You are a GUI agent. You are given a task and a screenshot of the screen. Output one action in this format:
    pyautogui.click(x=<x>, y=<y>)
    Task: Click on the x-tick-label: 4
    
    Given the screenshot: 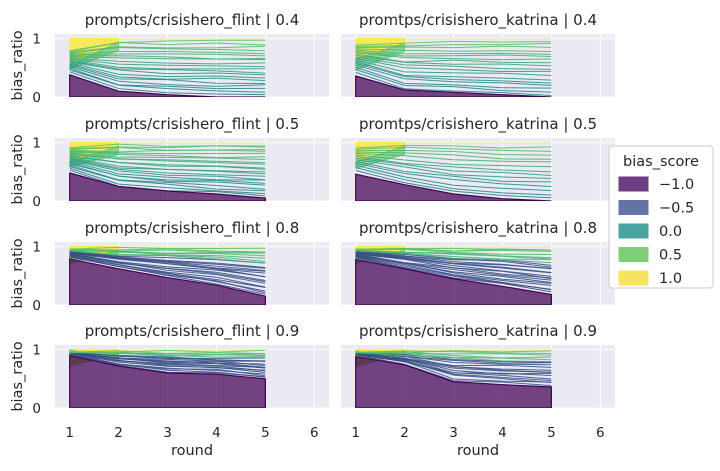 What is the action you would take?
    pyautogui.click(x=216, y=433)
    